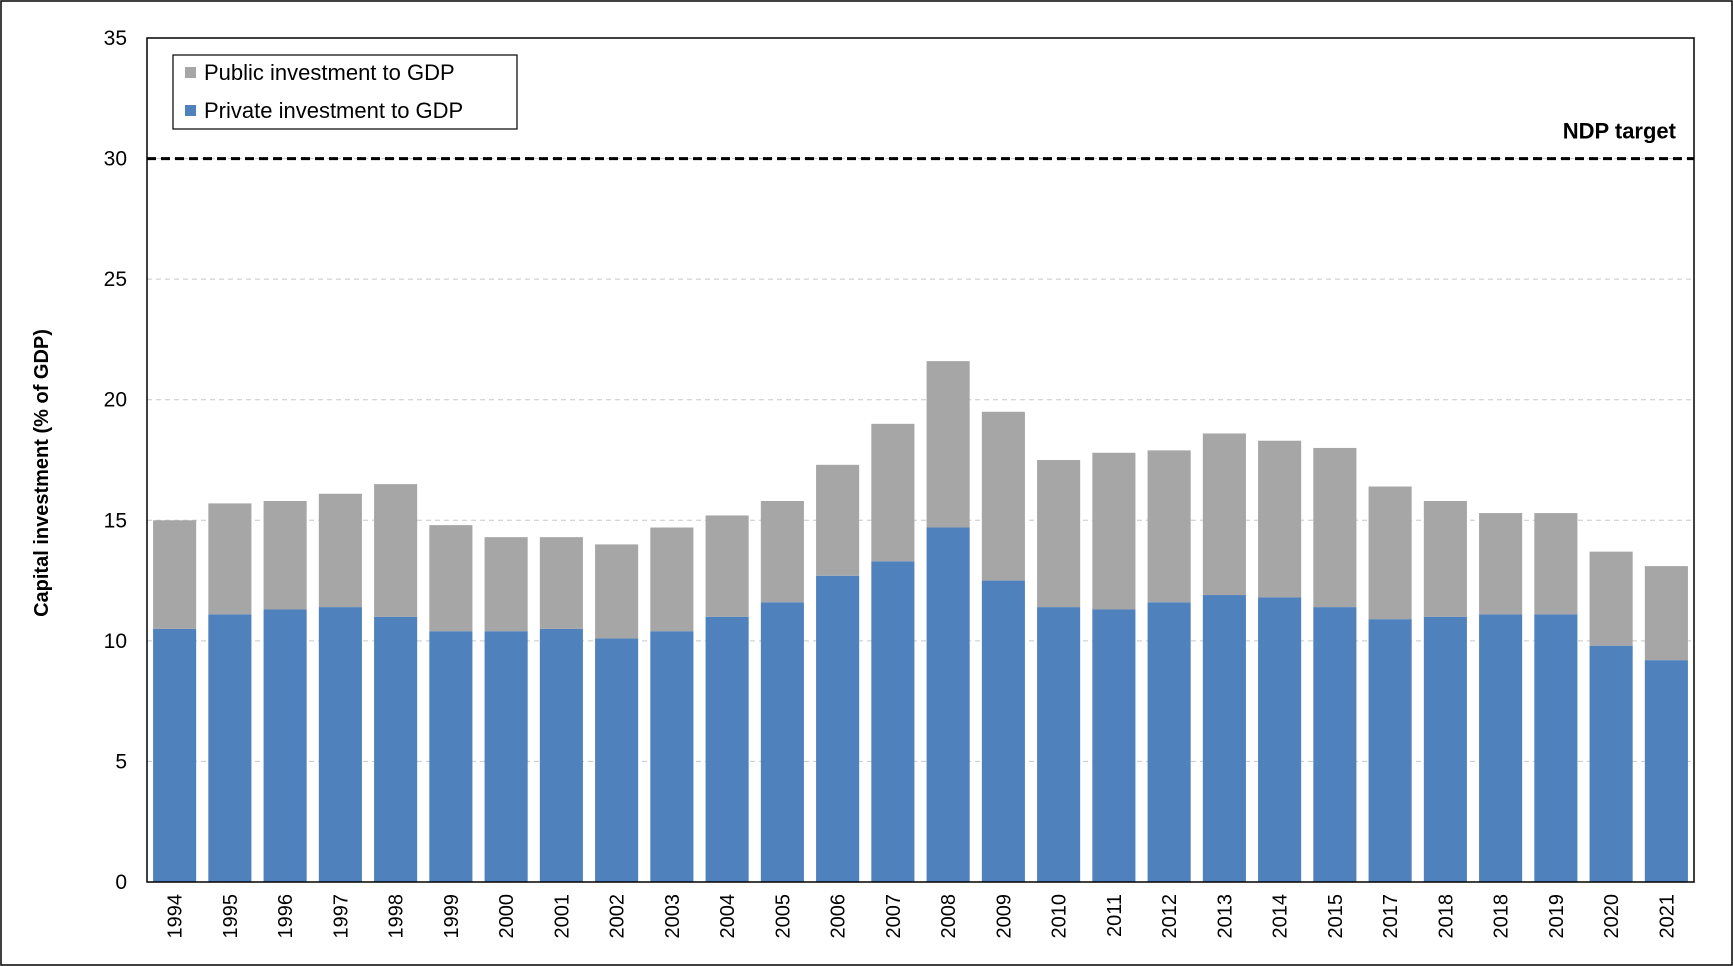 Image resolution: width=1733 pixels, height=966 pixels. Describe the element at coordinates (1667, 916) in the screenshot. I see `x-tick-label: 2021` at that location.